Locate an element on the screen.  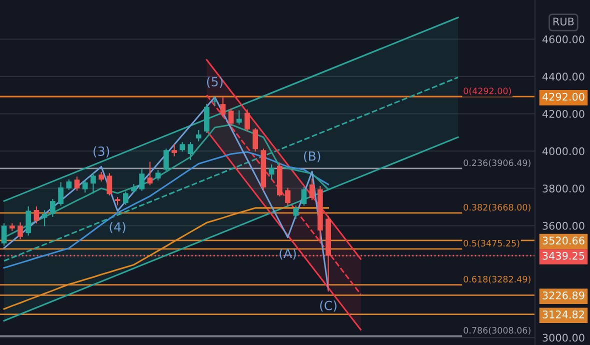
annotation: (A) is located at coordinates (288, 254).